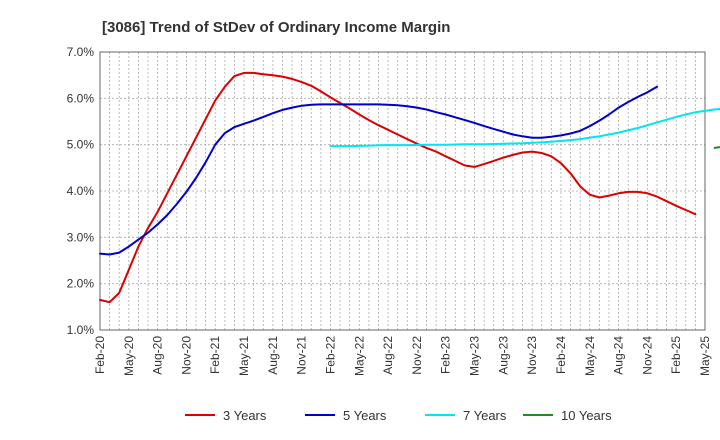 The height and width of the screenshot is (440, 720). Describe the element at coordinates (330, 355) in the screenshot. I see `x-tick-label: Feb-22` at that location.